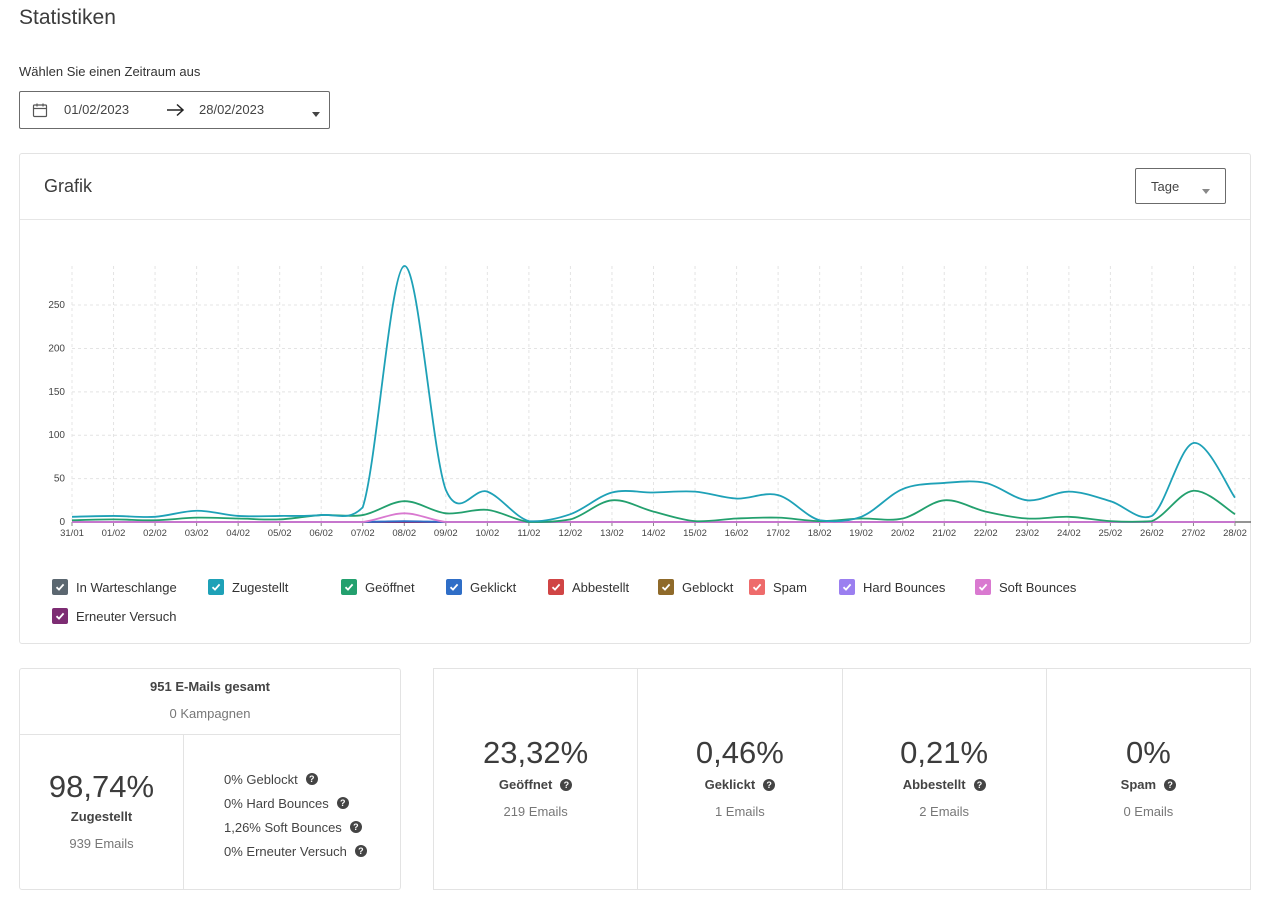 This screenshot has width=1272, height=900. What do you see at coordinates (1069, 533) in the screenshot?
I see `x-tick-label: 24/02` at bounding box center [1069, 533].